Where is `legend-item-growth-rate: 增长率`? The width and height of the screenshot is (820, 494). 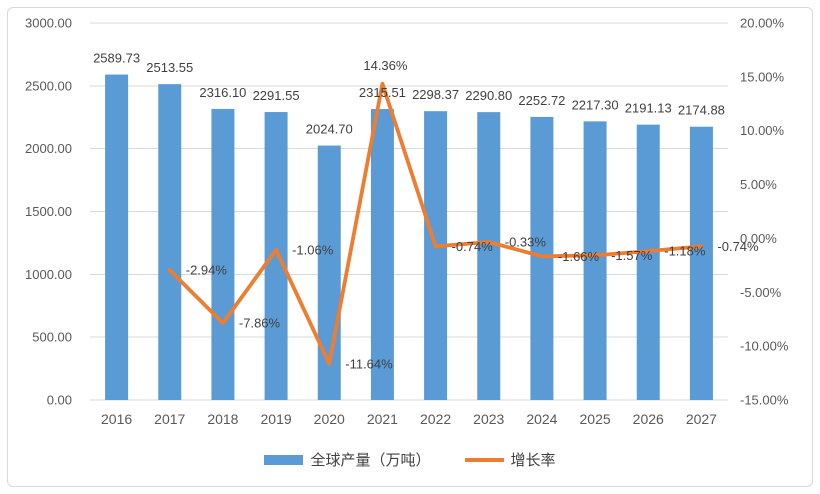
legend-item-growth-rate: 增长率 is located at coordinates (510, 459).